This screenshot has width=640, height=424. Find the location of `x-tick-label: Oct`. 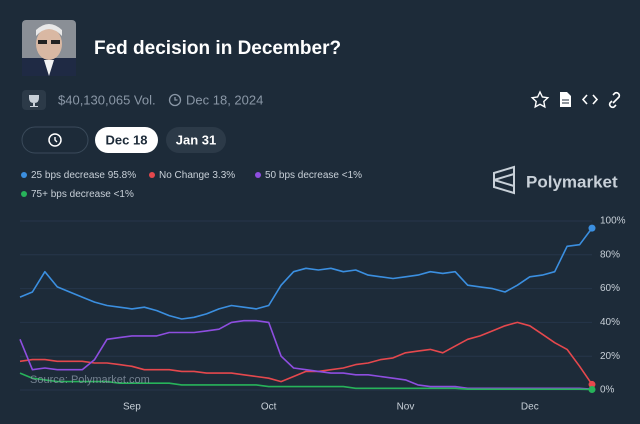

x-tick-label: Oct is located at coordinates (269, 407).